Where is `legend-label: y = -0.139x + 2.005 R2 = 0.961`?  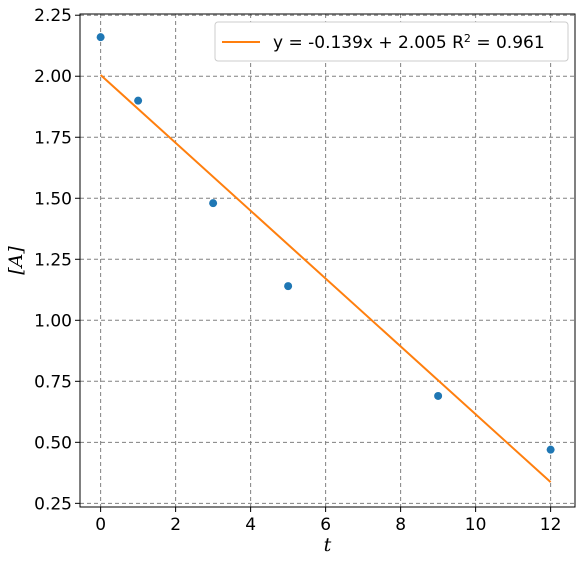 legend-label: y = -0.139x + 2.005 R2 = 0.961 is located at coordinates (409, 43).